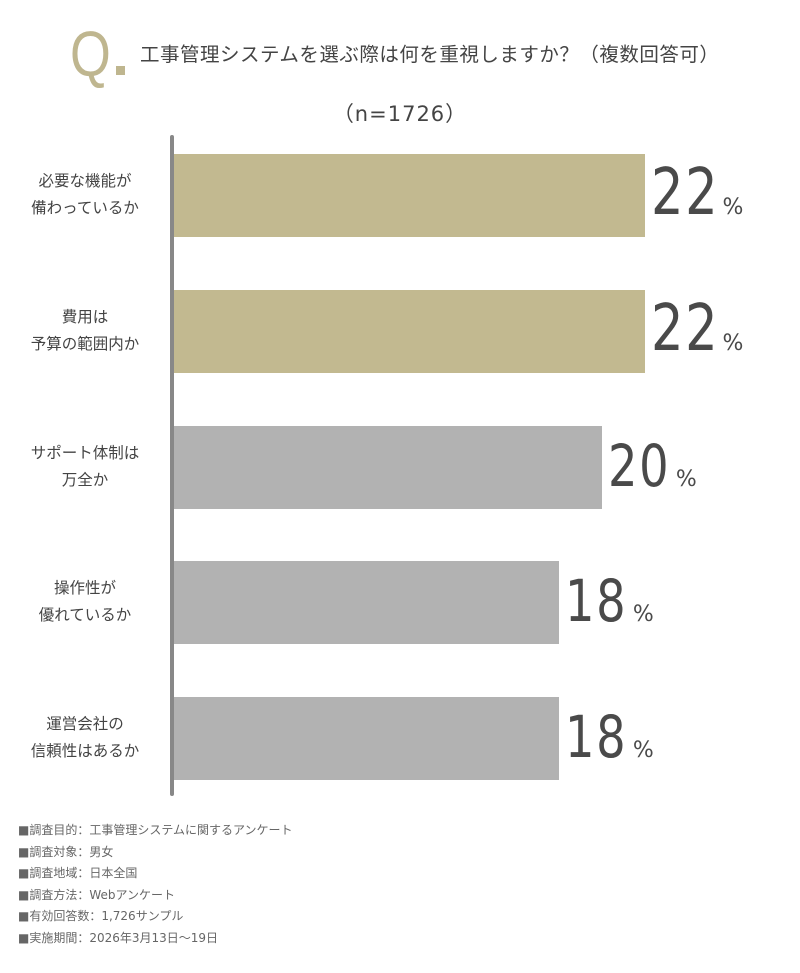 This screenshot has height=973, width=800. I want to click on category-label-line: 費用は, so click(85, 317).